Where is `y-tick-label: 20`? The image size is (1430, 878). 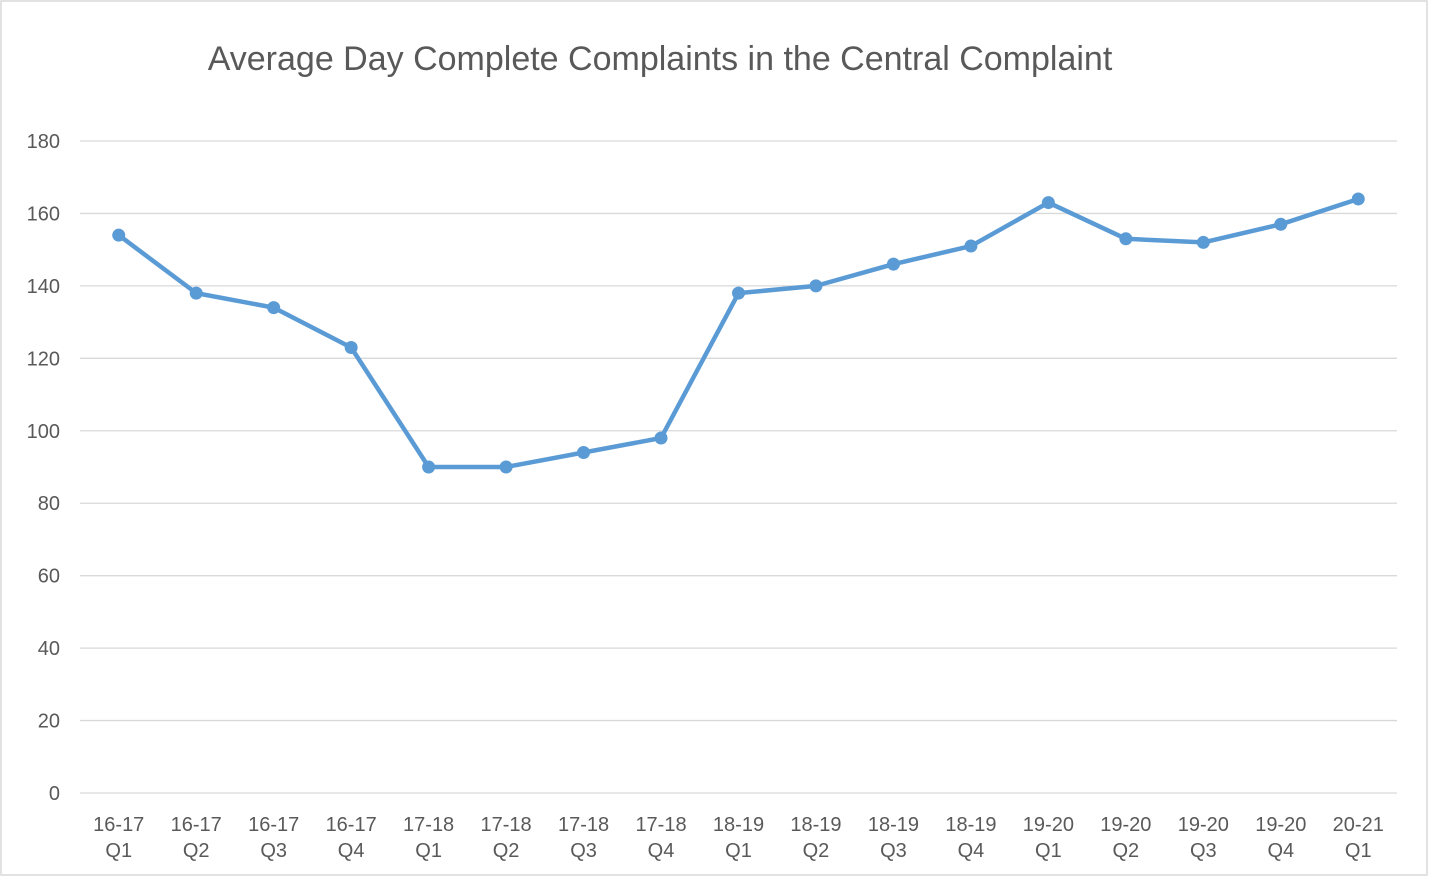 y-tick-label: 20 is located at coordinates (49, 722).